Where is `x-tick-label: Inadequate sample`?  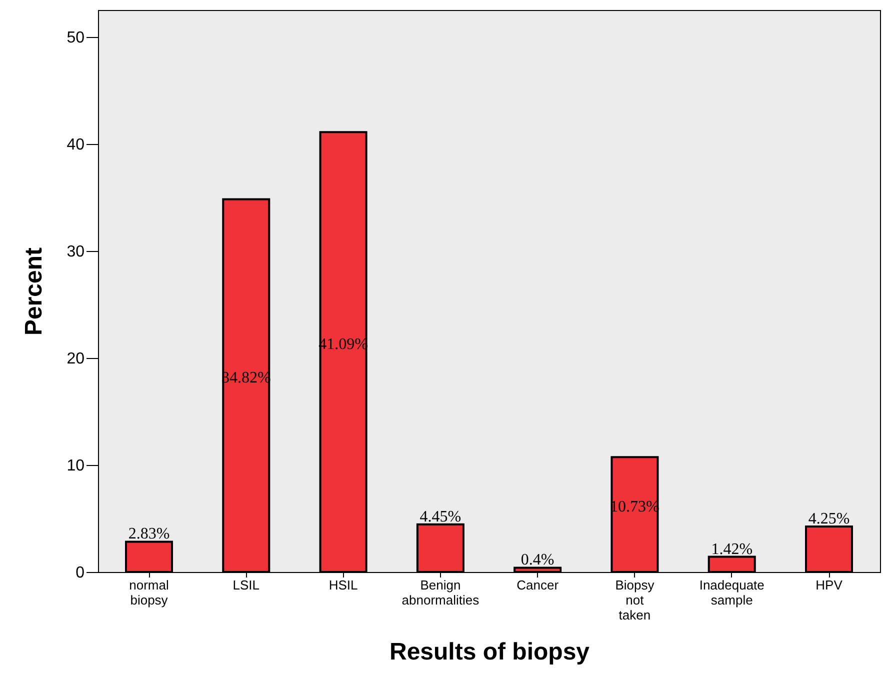 x-tick-label: Inadequate sample is located at coordinates (731, 593).